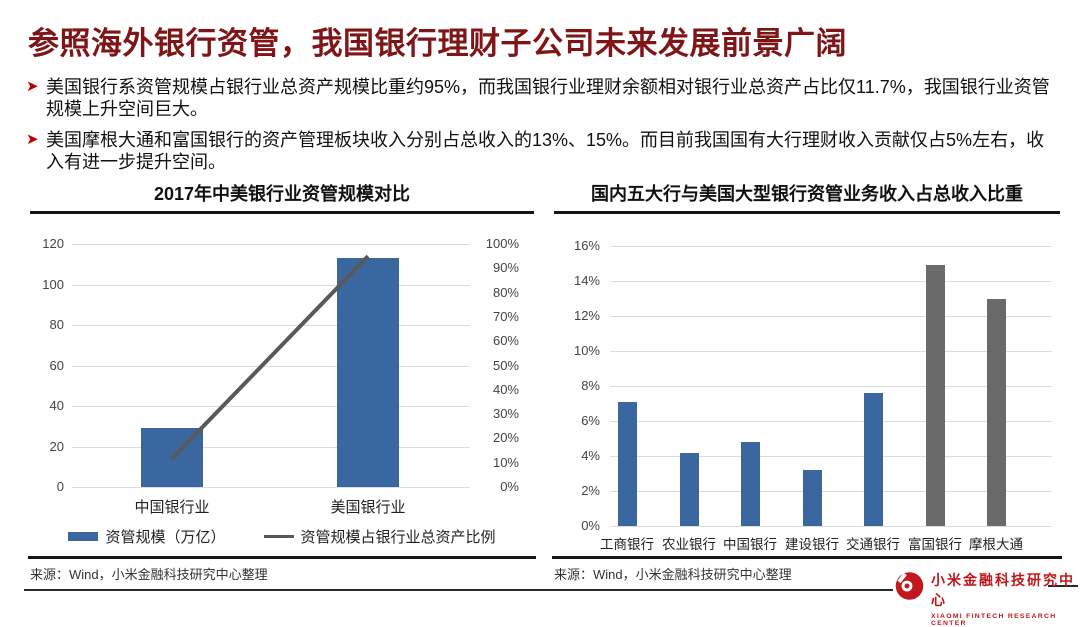  What do you see at coordinates (282, 194) in the screenshot?
I see `left-chart-title: 2017年中美银行业资管规模对比` at bounding box center [282, 194].